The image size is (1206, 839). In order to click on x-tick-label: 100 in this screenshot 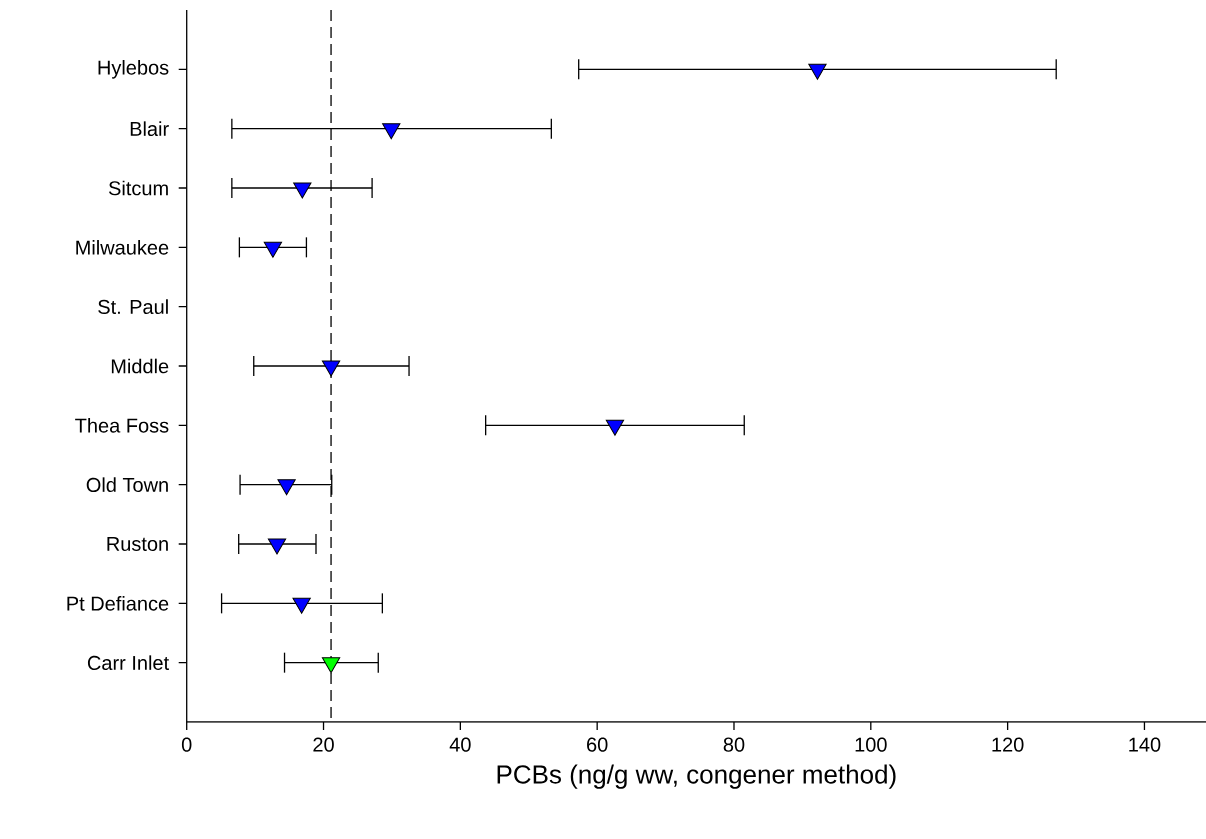, I will do `click(871, 744)`.